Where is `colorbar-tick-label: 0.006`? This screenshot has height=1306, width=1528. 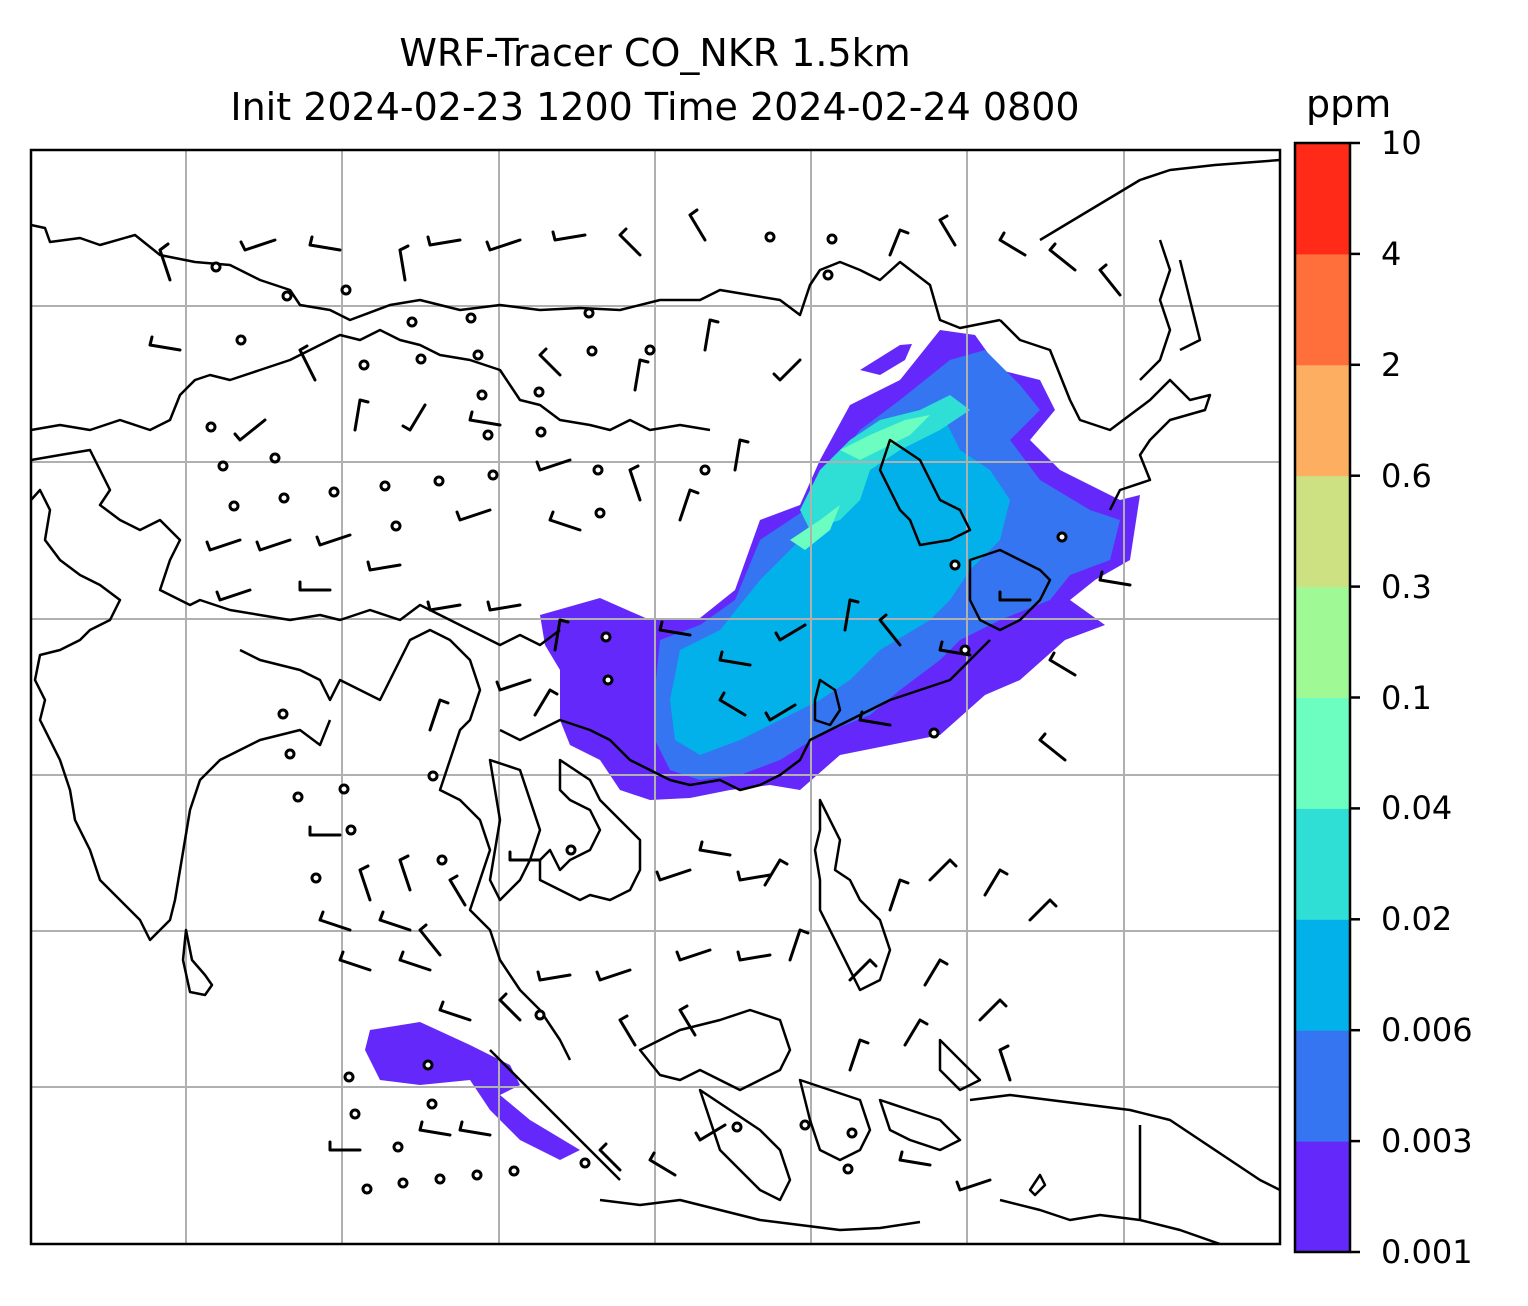 colorbar-tick-label: 0.006 is located at coordinates (1427, 1030).